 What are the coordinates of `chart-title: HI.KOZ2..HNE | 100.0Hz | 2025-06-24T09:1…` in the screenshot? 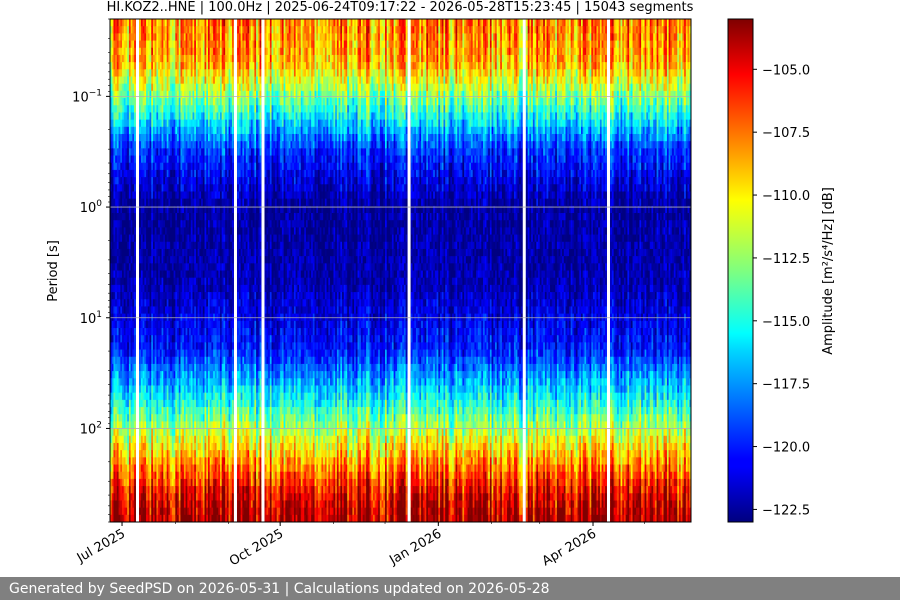 It's located at (400, 7).